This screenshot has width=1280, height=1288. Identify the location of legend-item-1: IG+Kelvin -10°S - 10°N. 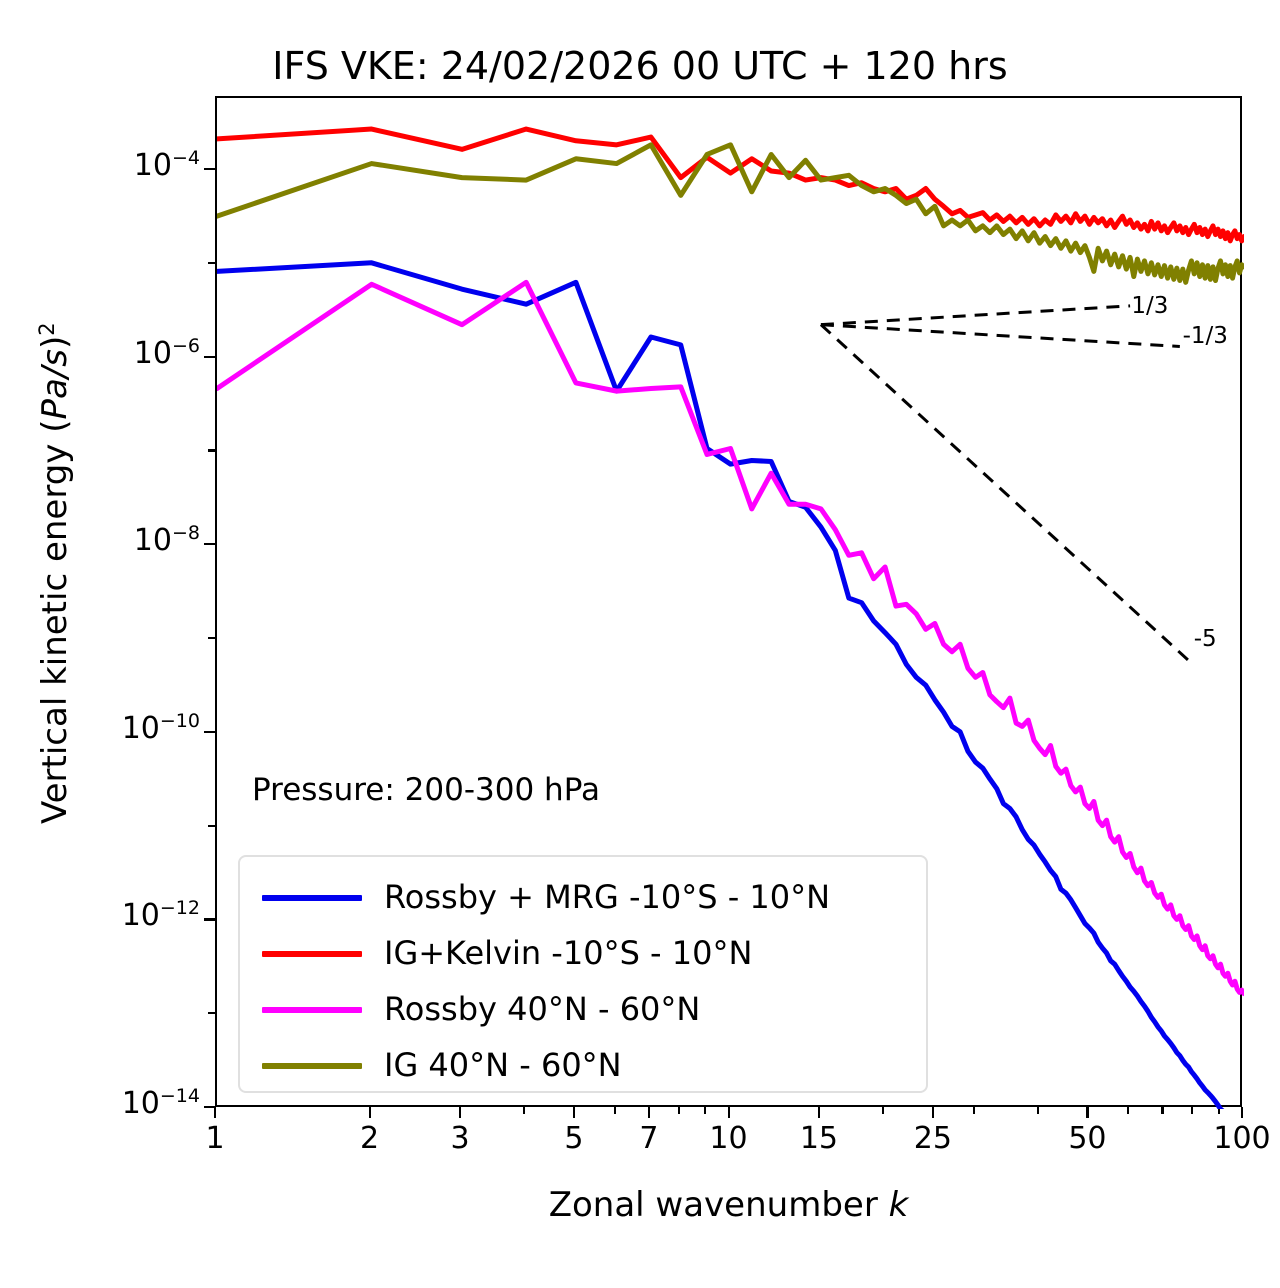
(587, 954).